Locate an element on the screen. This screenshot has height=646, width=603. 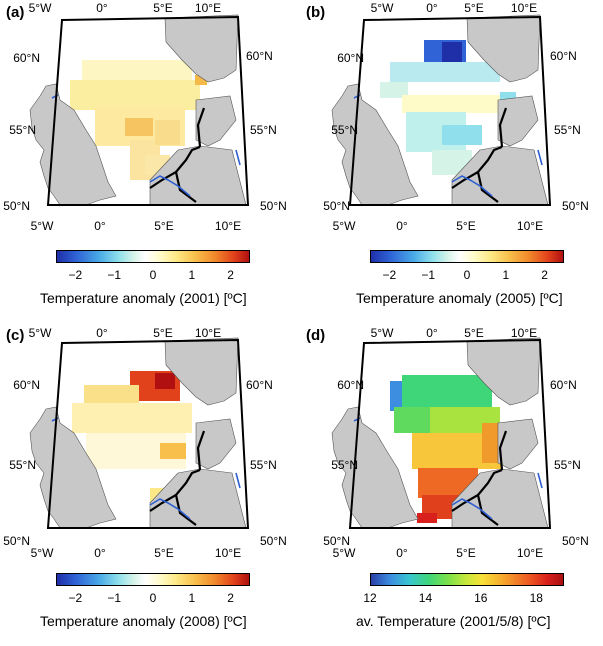
colorbar-tick: 14 is located at coordinates (425, 598).